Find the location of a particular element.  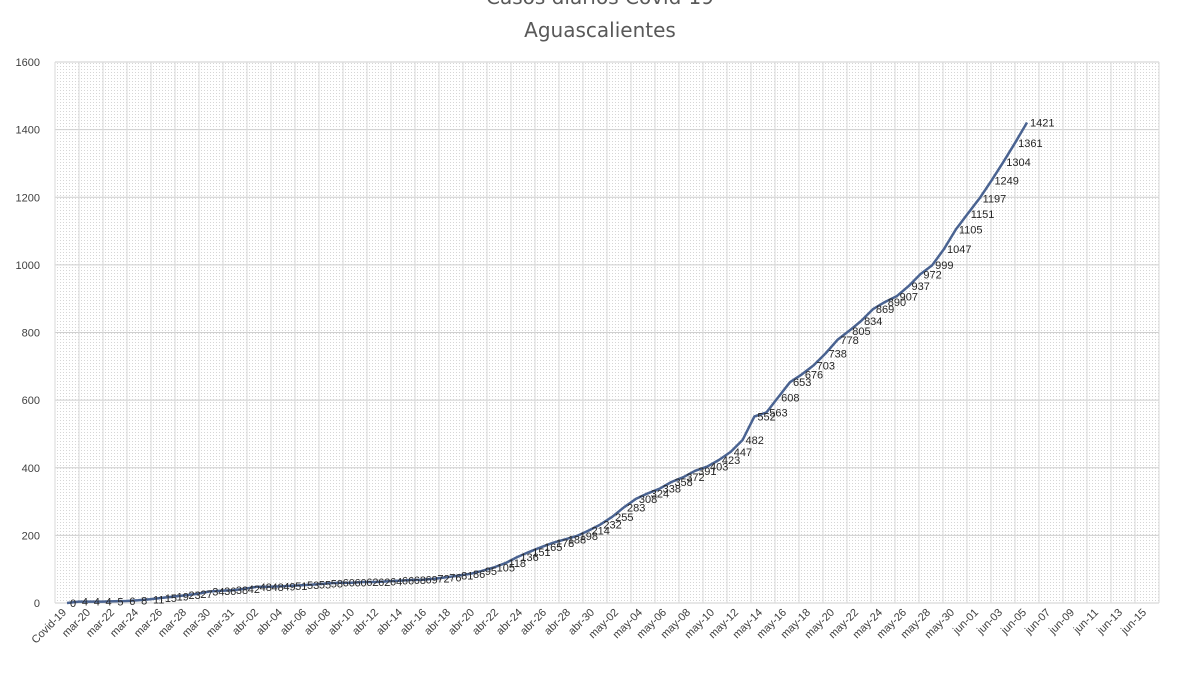

x-tick-label: jun-15 is located at coordinates (1133, 622).